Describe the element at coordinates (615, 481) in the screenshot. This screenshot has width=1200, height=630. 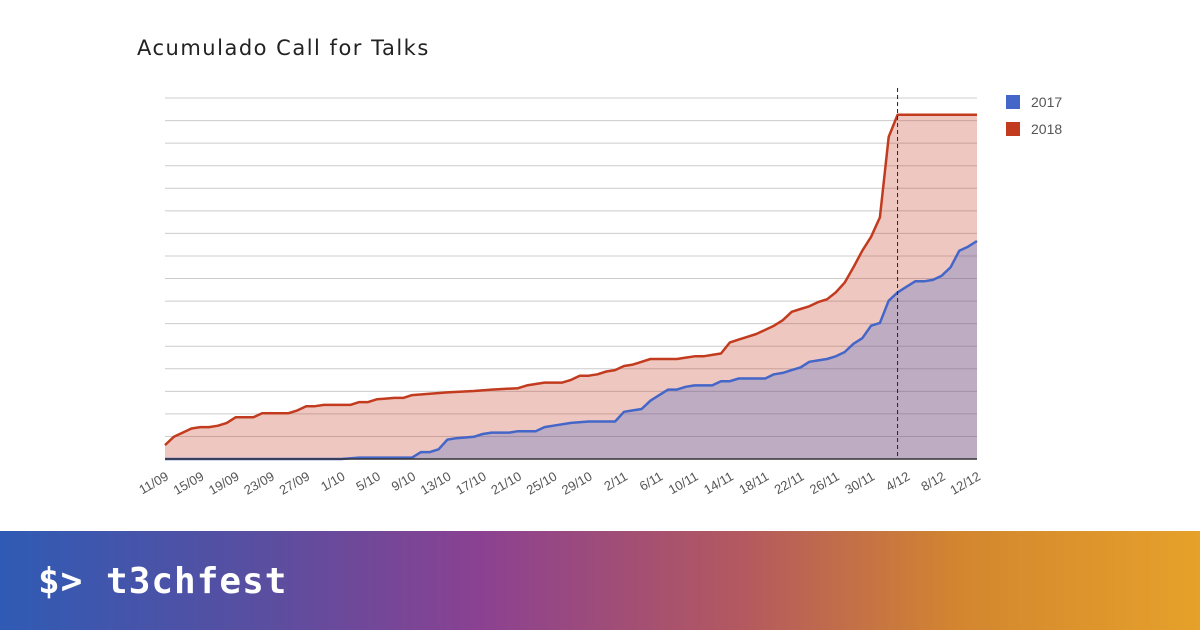
I see `x-tick-label: 2/11` at that location.